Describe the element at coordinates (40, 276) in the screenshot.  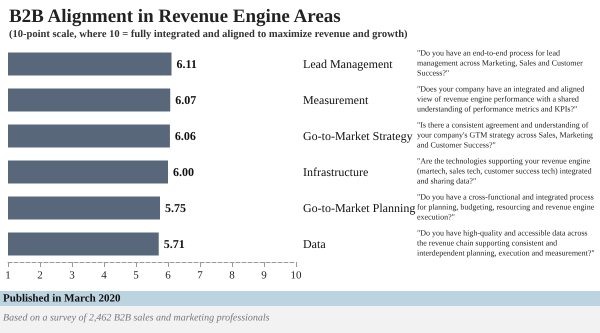
I see `x-tick-label: 2` at that location.